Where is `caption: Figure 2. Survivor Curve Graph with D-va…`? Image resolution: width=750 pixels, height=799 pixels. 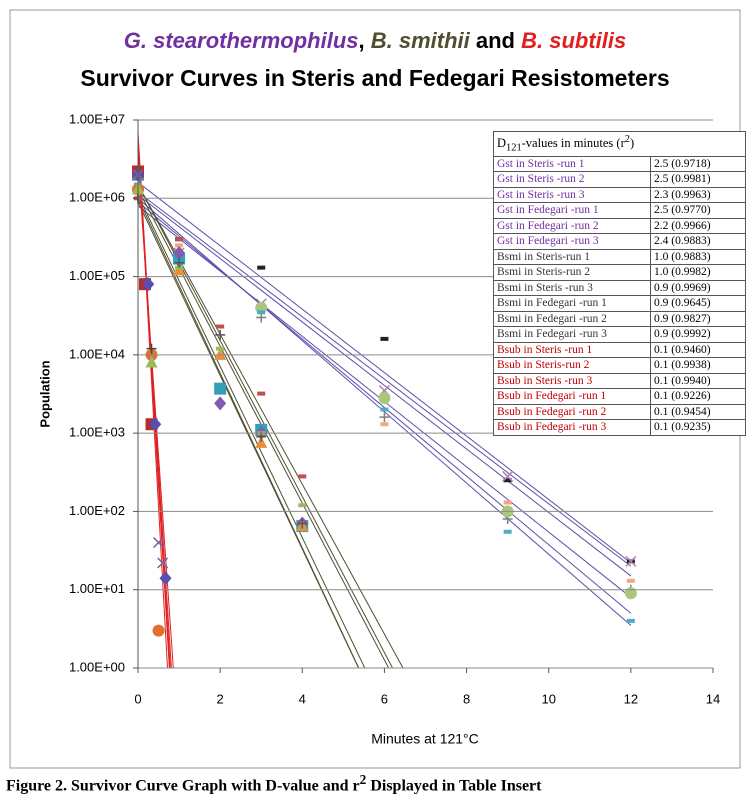 caption: Figure 2. Survivor Curve Graph with D-va… is located at coordinates (273, 783).